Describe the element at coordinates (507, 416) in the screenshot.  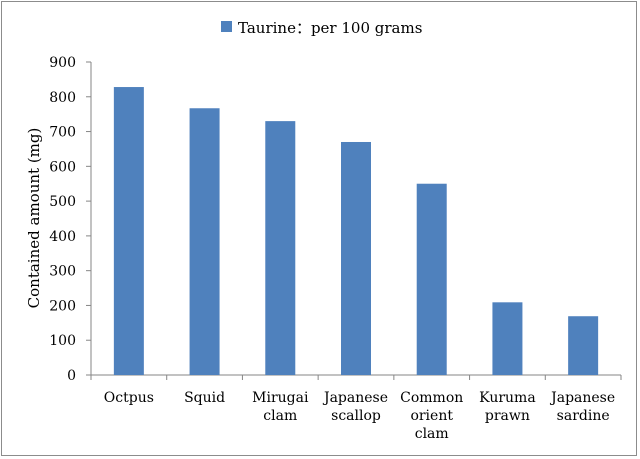
I see `x-category-label-line: prawn` at that location.